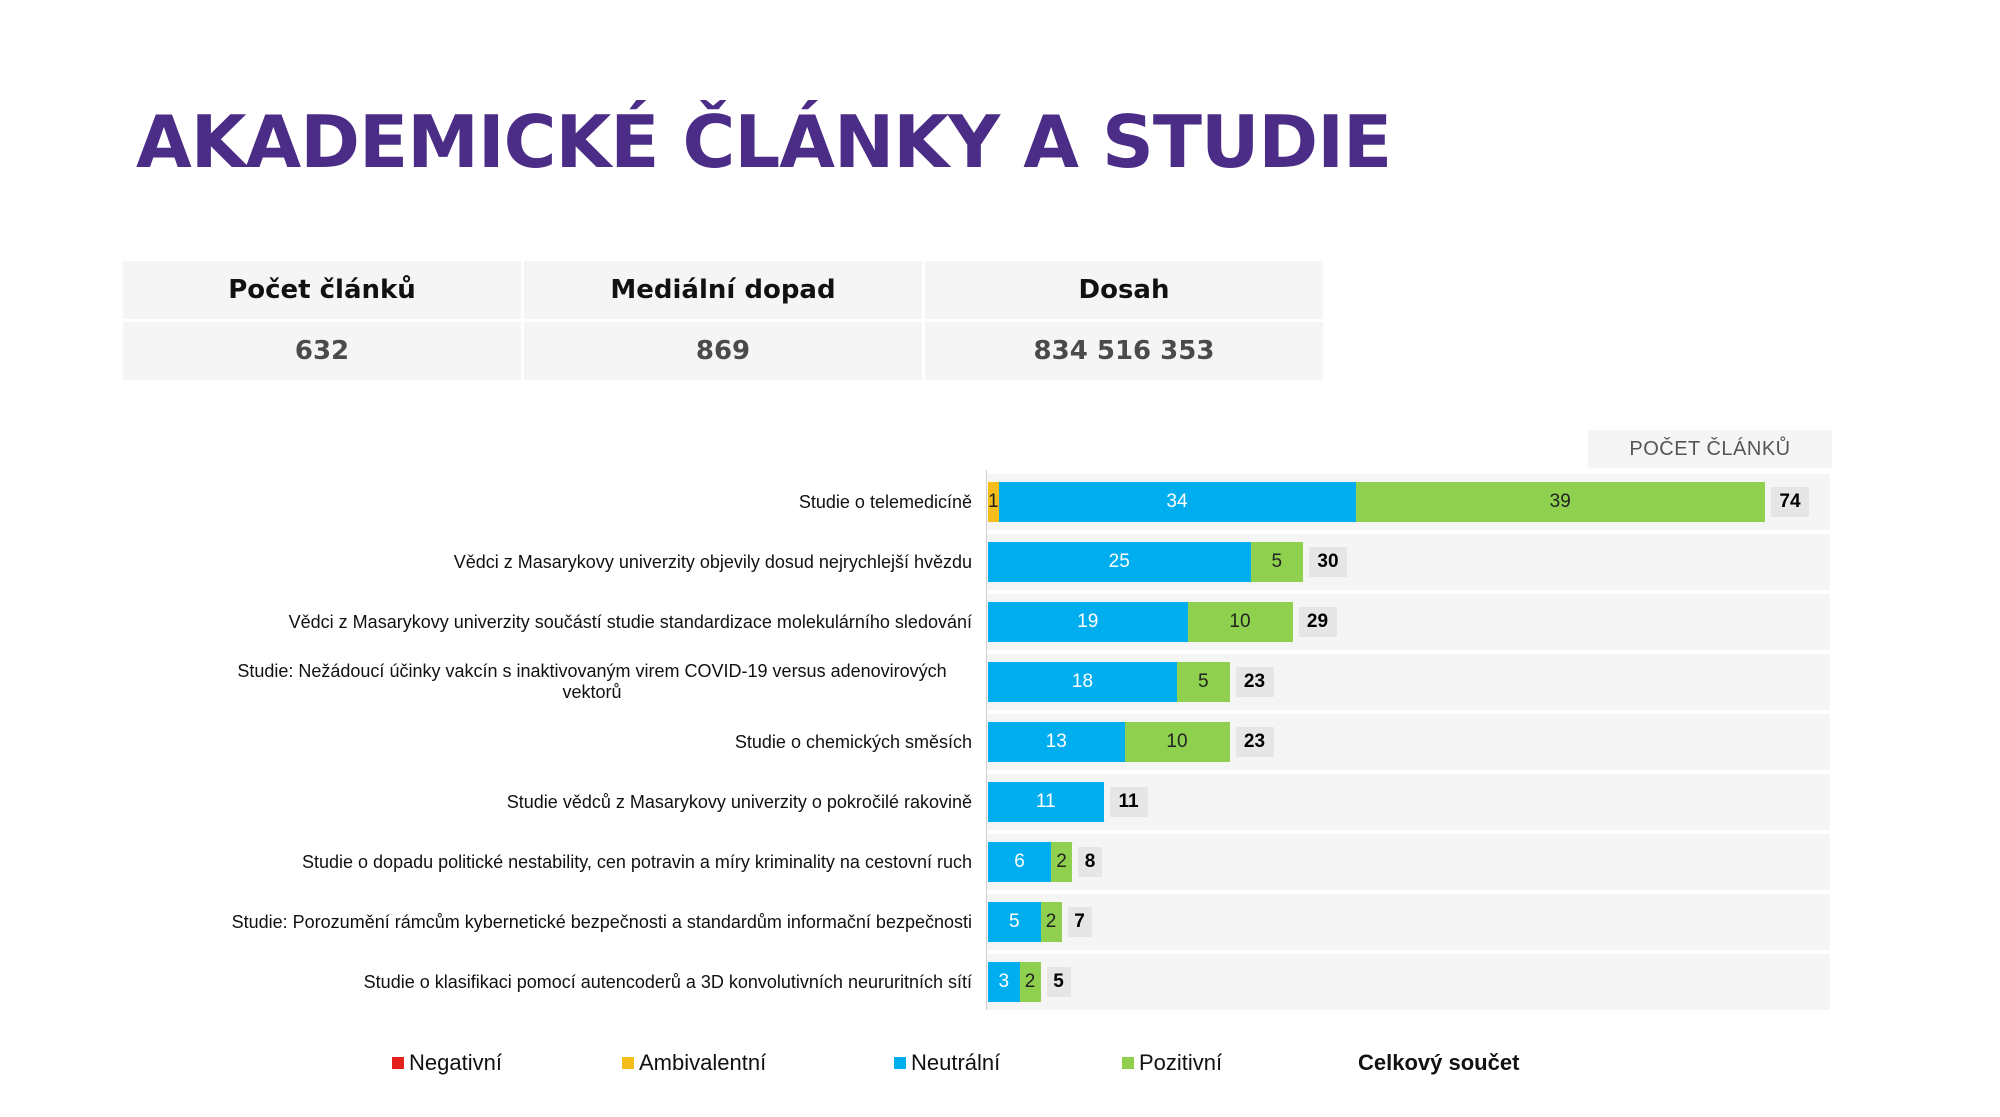  What do you see at coordinates (853, 741) in the screenshot?
I see `category-label-text: Studie o chemických směsích` at bounding box center [853, 741].